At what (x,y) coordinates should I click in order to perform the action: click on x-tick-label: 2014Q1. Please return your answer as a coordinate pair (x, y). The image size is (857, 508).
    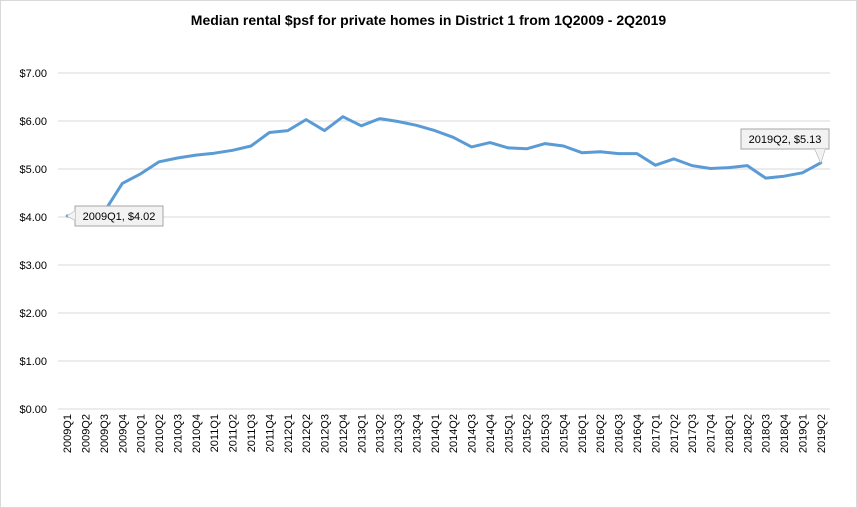
    Looking at the image, I should click on (436, 433).